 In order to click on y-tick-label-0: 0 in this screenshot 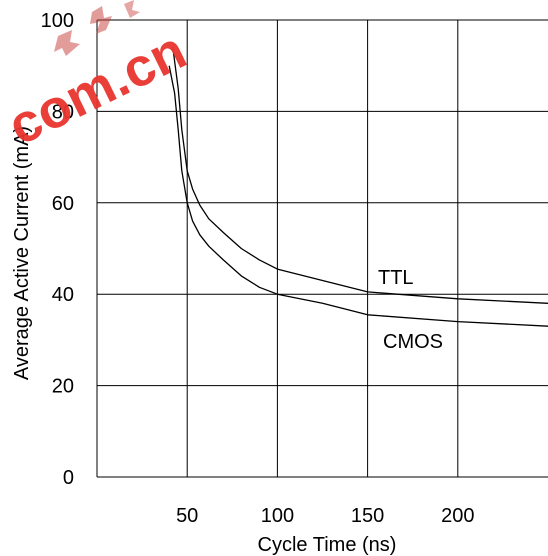, I will do `click(68, 478)`.